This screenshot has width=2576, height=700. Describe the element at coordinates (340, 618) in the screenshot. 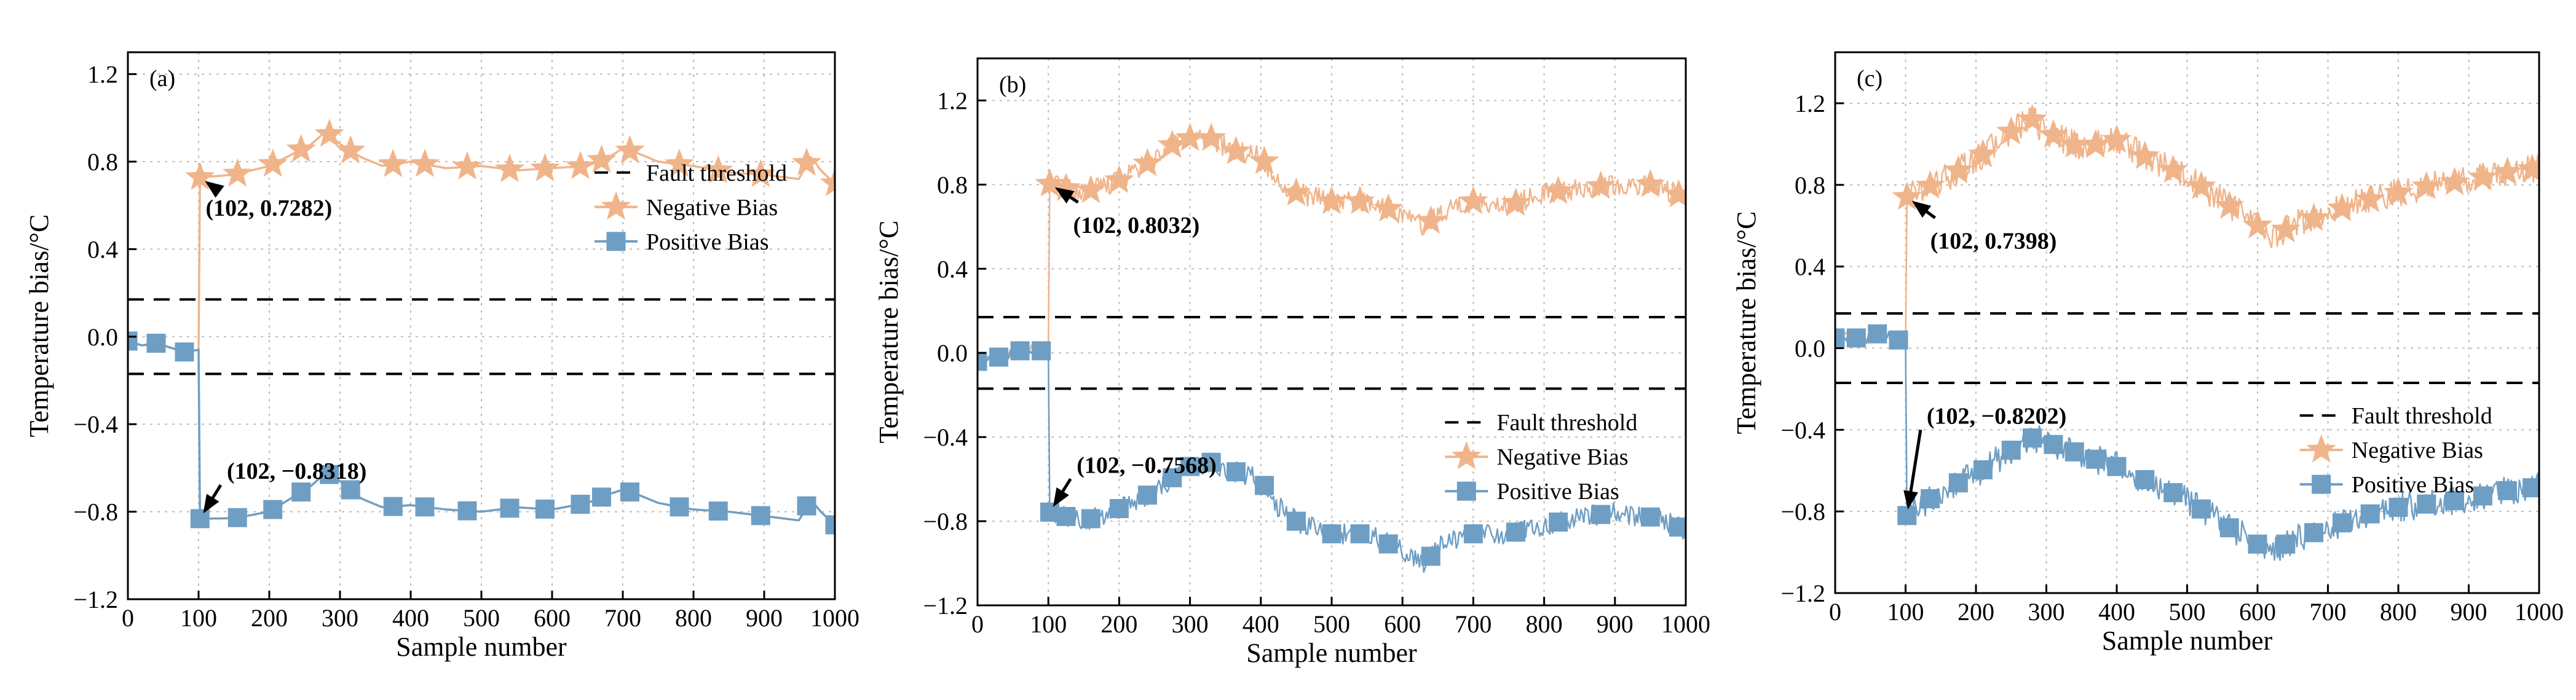

I see `x-tick-label: 300` at that location.